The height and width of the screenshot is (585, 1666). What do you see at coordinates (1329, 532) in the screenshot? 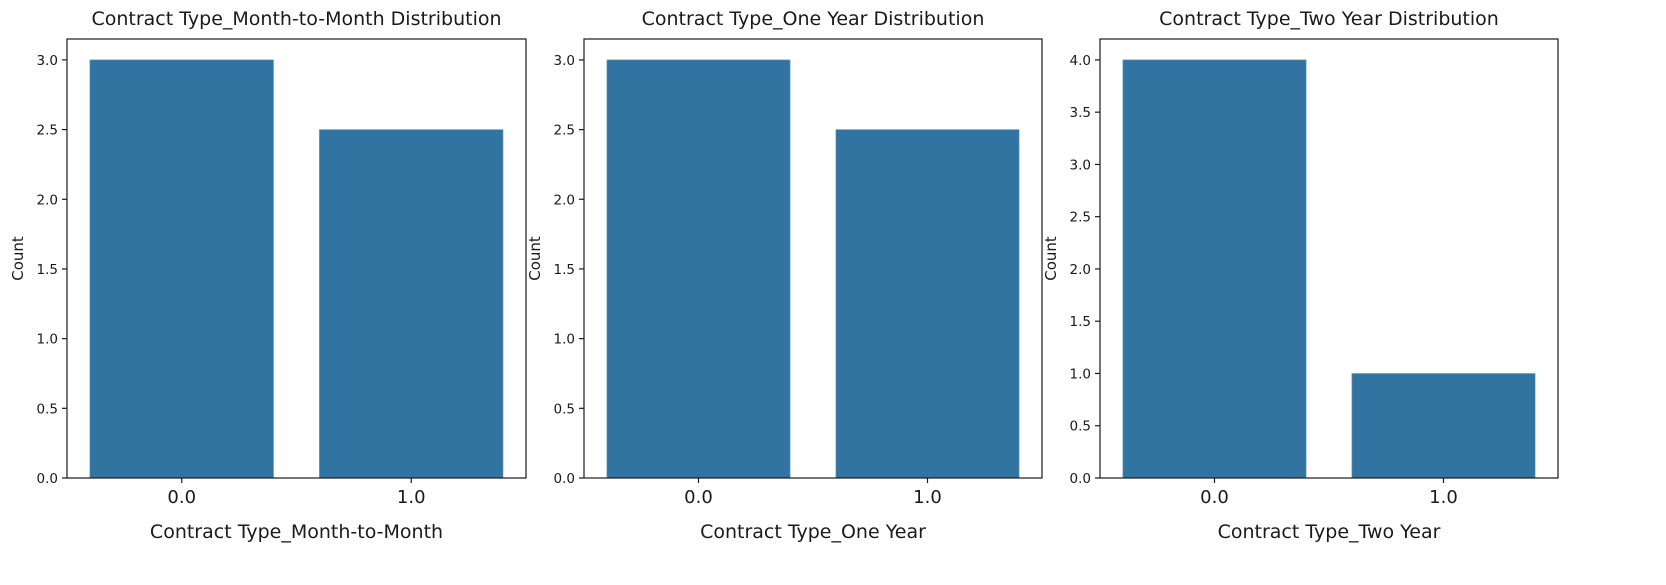
I see `x-axis-label: Contract Type_Two Year` at bounding box center [1329, 532].